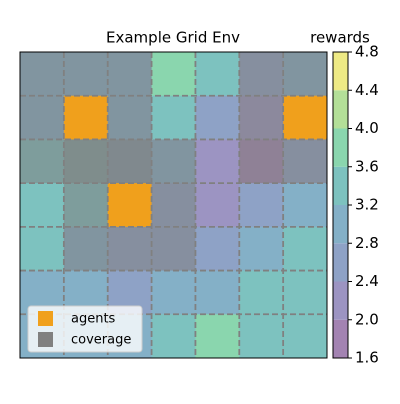 The width and height of the screenshot is (400, 404). What do you see at coordinates (367, 358) in the screenshot?
I see `colorbar-tick-label: 1.6` at bounding box center [367, 358].